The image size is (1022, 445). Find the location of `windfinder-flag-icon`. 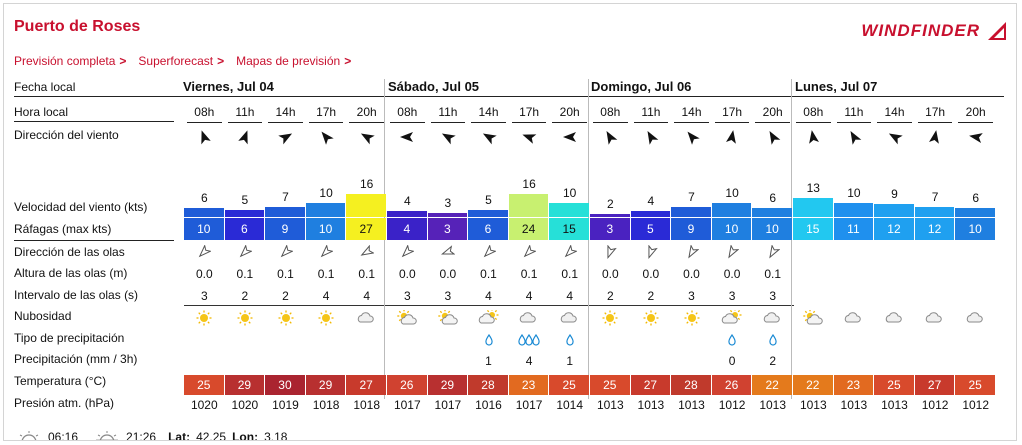

windfinder-flag-icon is located at coordinates (997, 31).